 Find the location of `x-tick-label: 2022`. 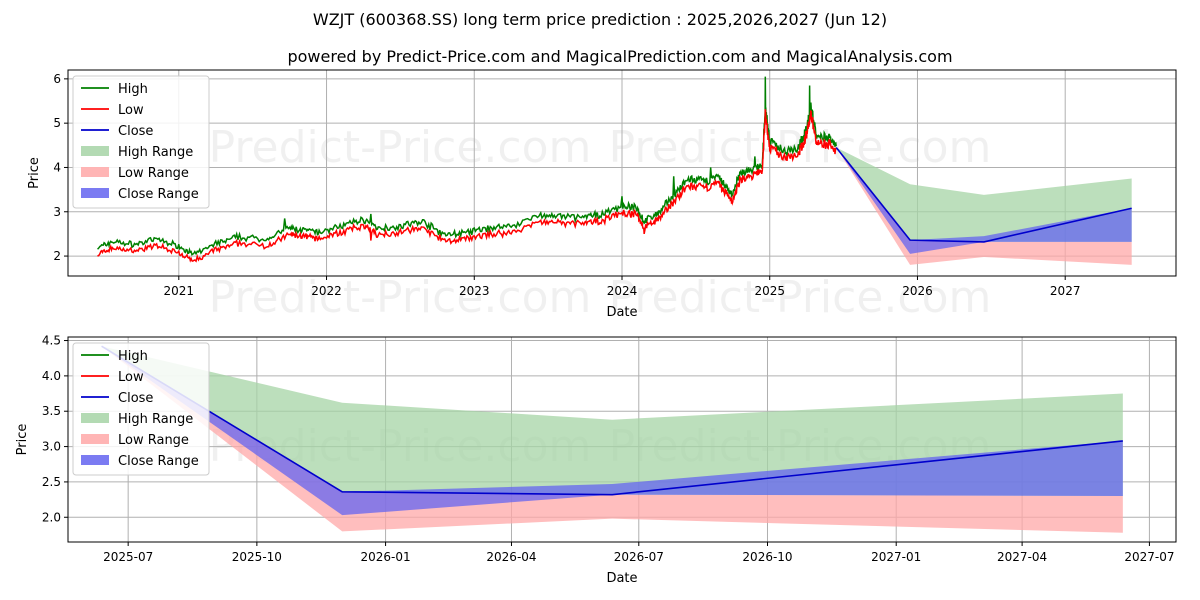

x-tick-label: 2022 is located at coordinates (326, 291).